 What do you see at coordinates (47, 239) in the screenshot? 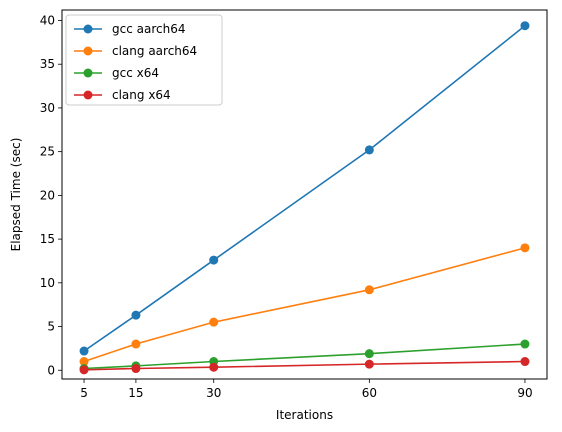
I see `y-tick-label: 15` at bounding box center [47, 239].